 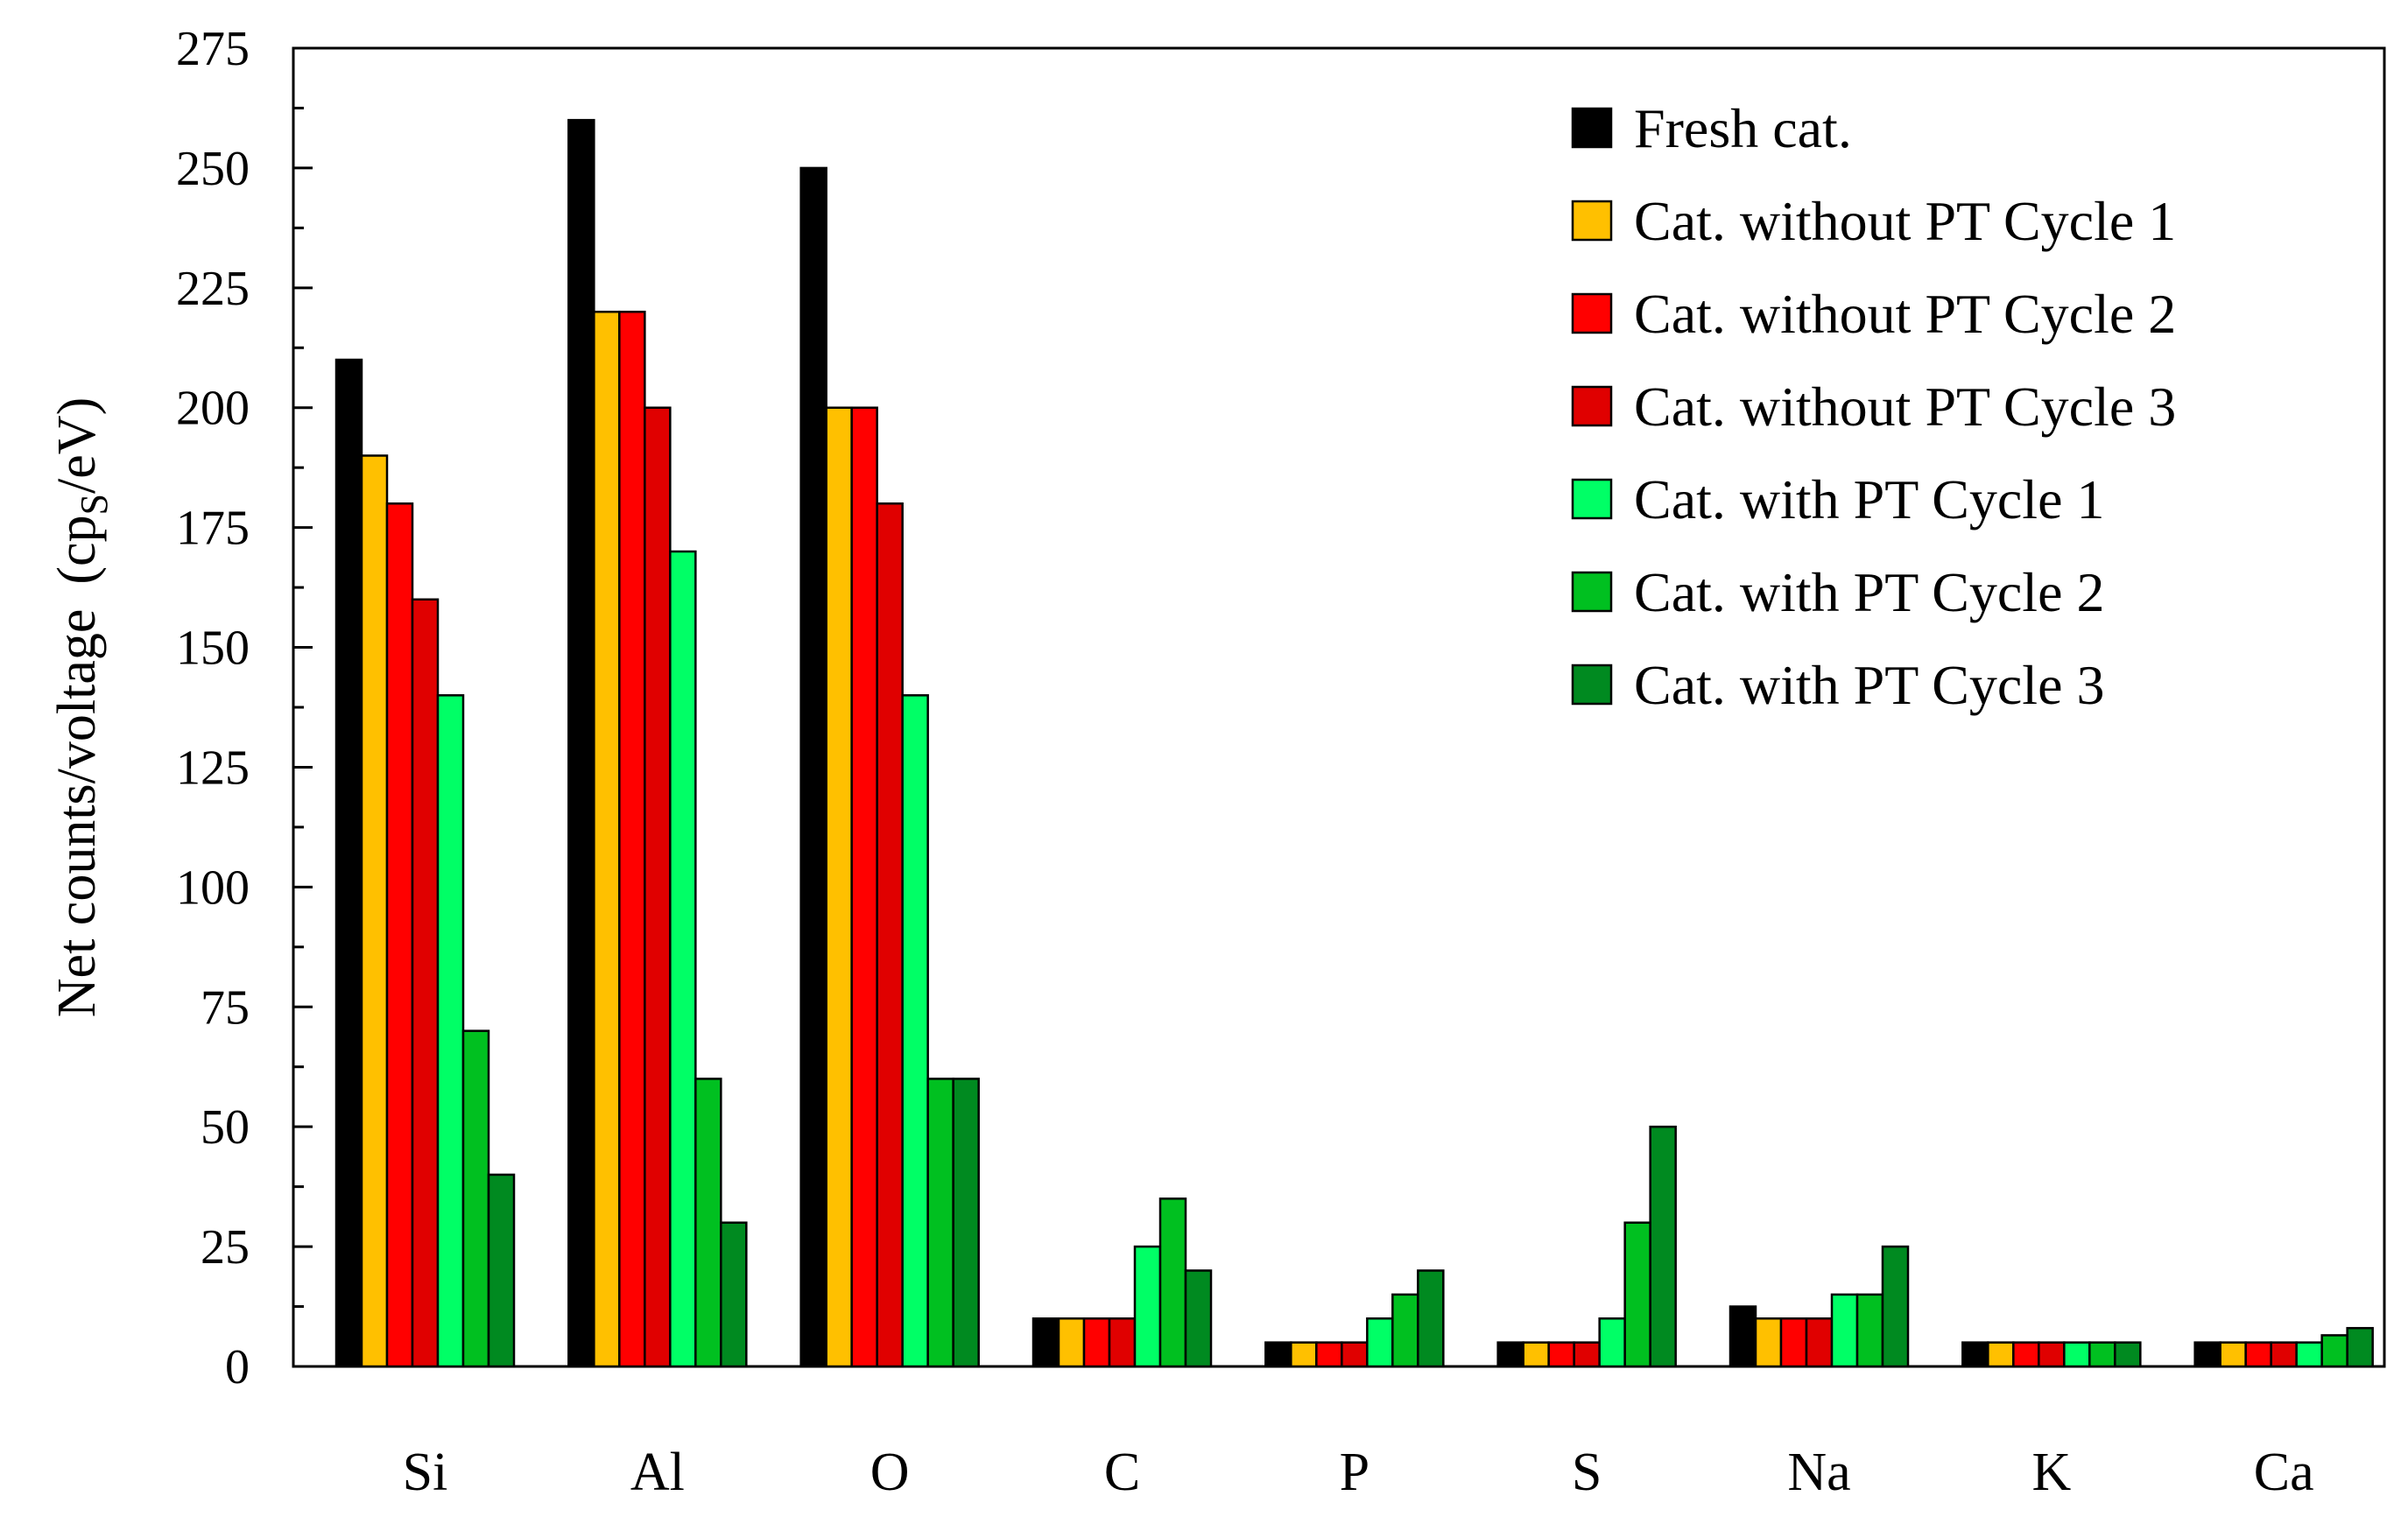 I want to click on y-axis: 0 25 50 75 100 125 150 175 200 225 250 275, so click(x=244, y=708).